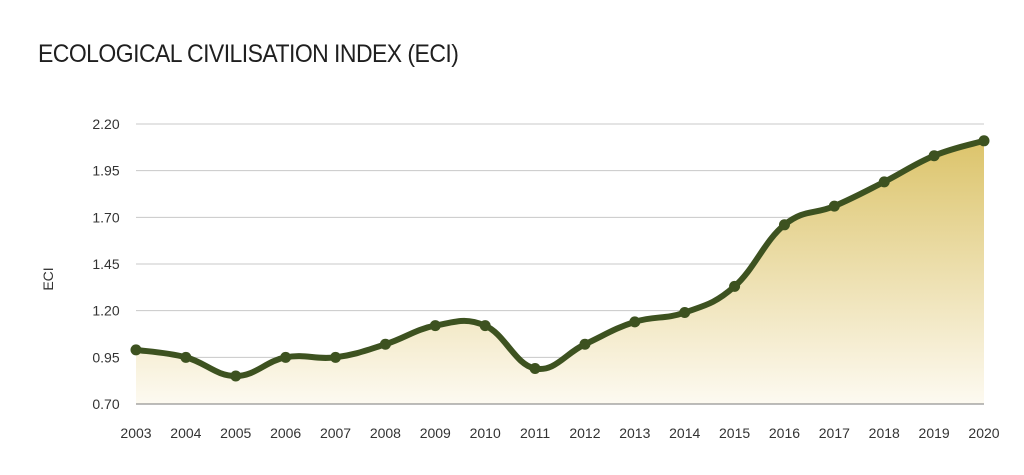 The image size is (1024, 475). I want to click on x-tick-label: 2006, so click(285, 433).